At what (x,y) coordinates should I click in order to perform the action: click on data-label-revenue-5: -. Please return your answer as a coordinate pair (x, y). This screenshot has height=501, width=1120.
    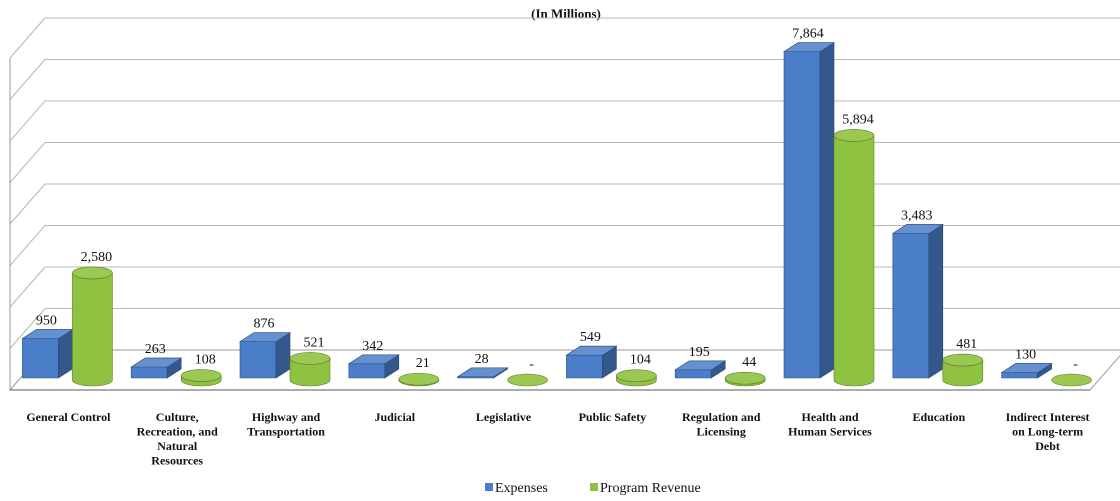
    Looking at the image, I should click on (531, 364).